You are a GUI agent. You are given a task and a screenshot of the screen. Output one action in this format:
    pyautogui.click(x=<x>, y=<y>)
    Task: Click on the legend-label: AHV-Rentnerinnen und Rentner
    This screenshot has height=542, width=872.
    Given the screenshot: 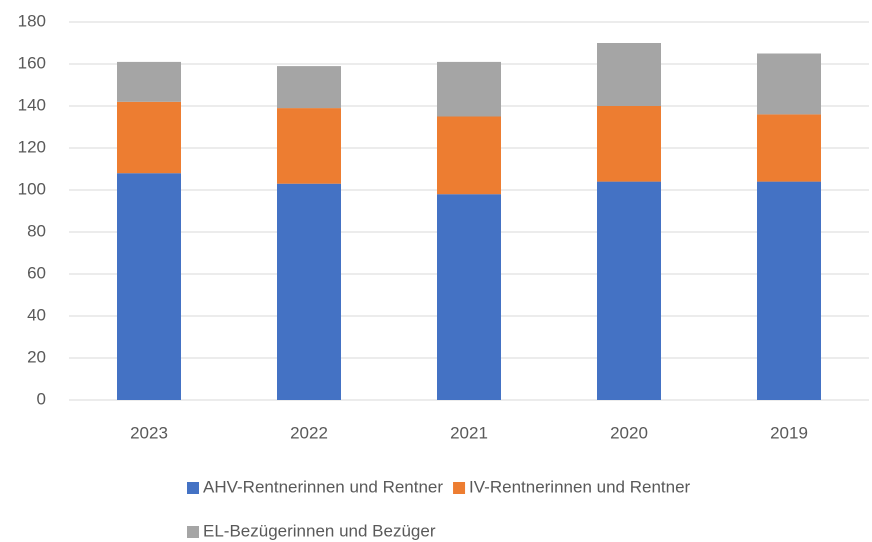 What is the action you would take?
    pyautogui.click(x=323, y=486)
    